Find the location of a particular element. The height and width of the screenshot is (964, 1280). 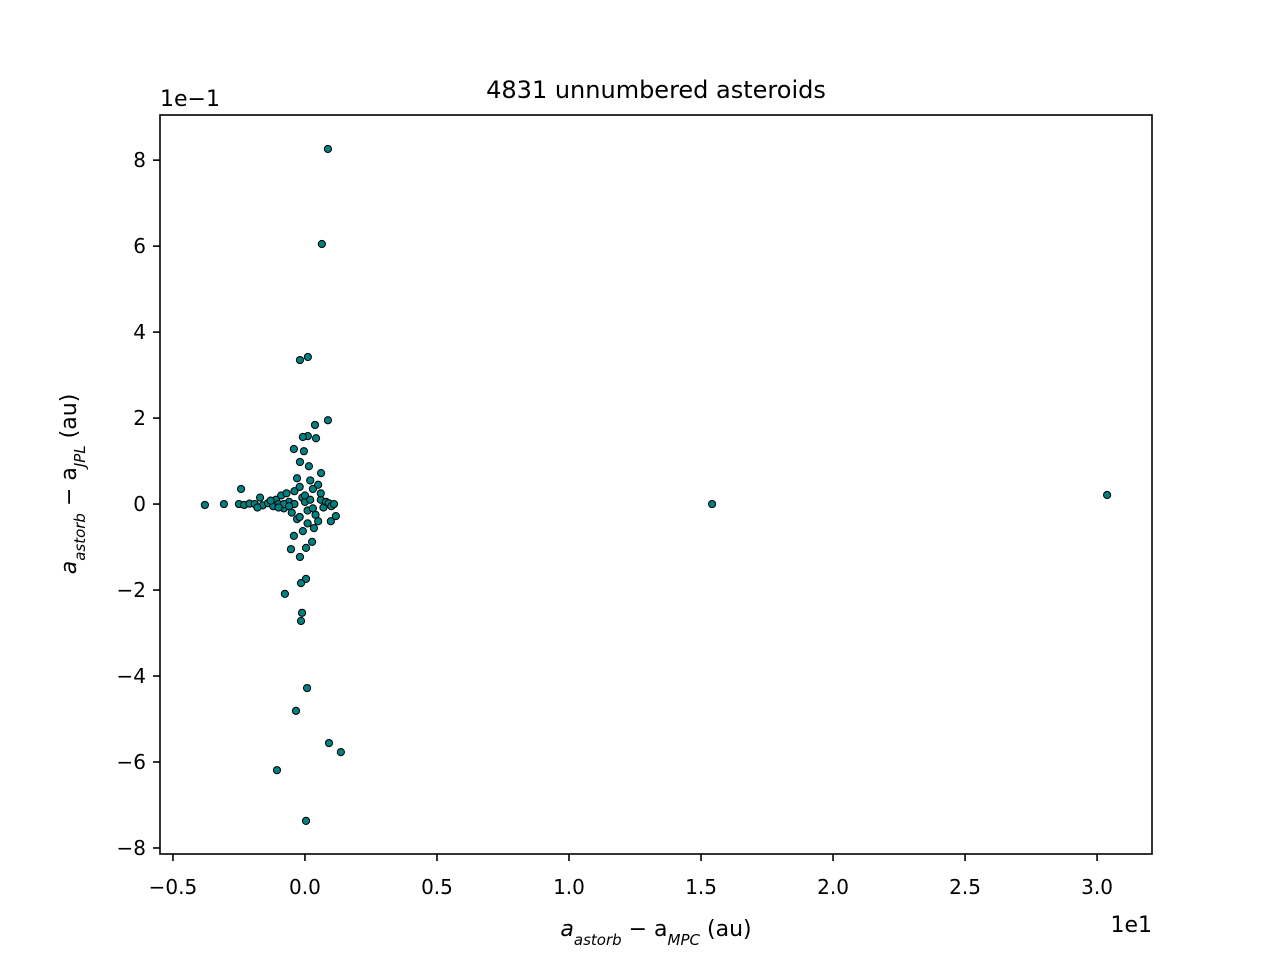

y-offset-label: 1e−1 is located at coordinates (190, 99).